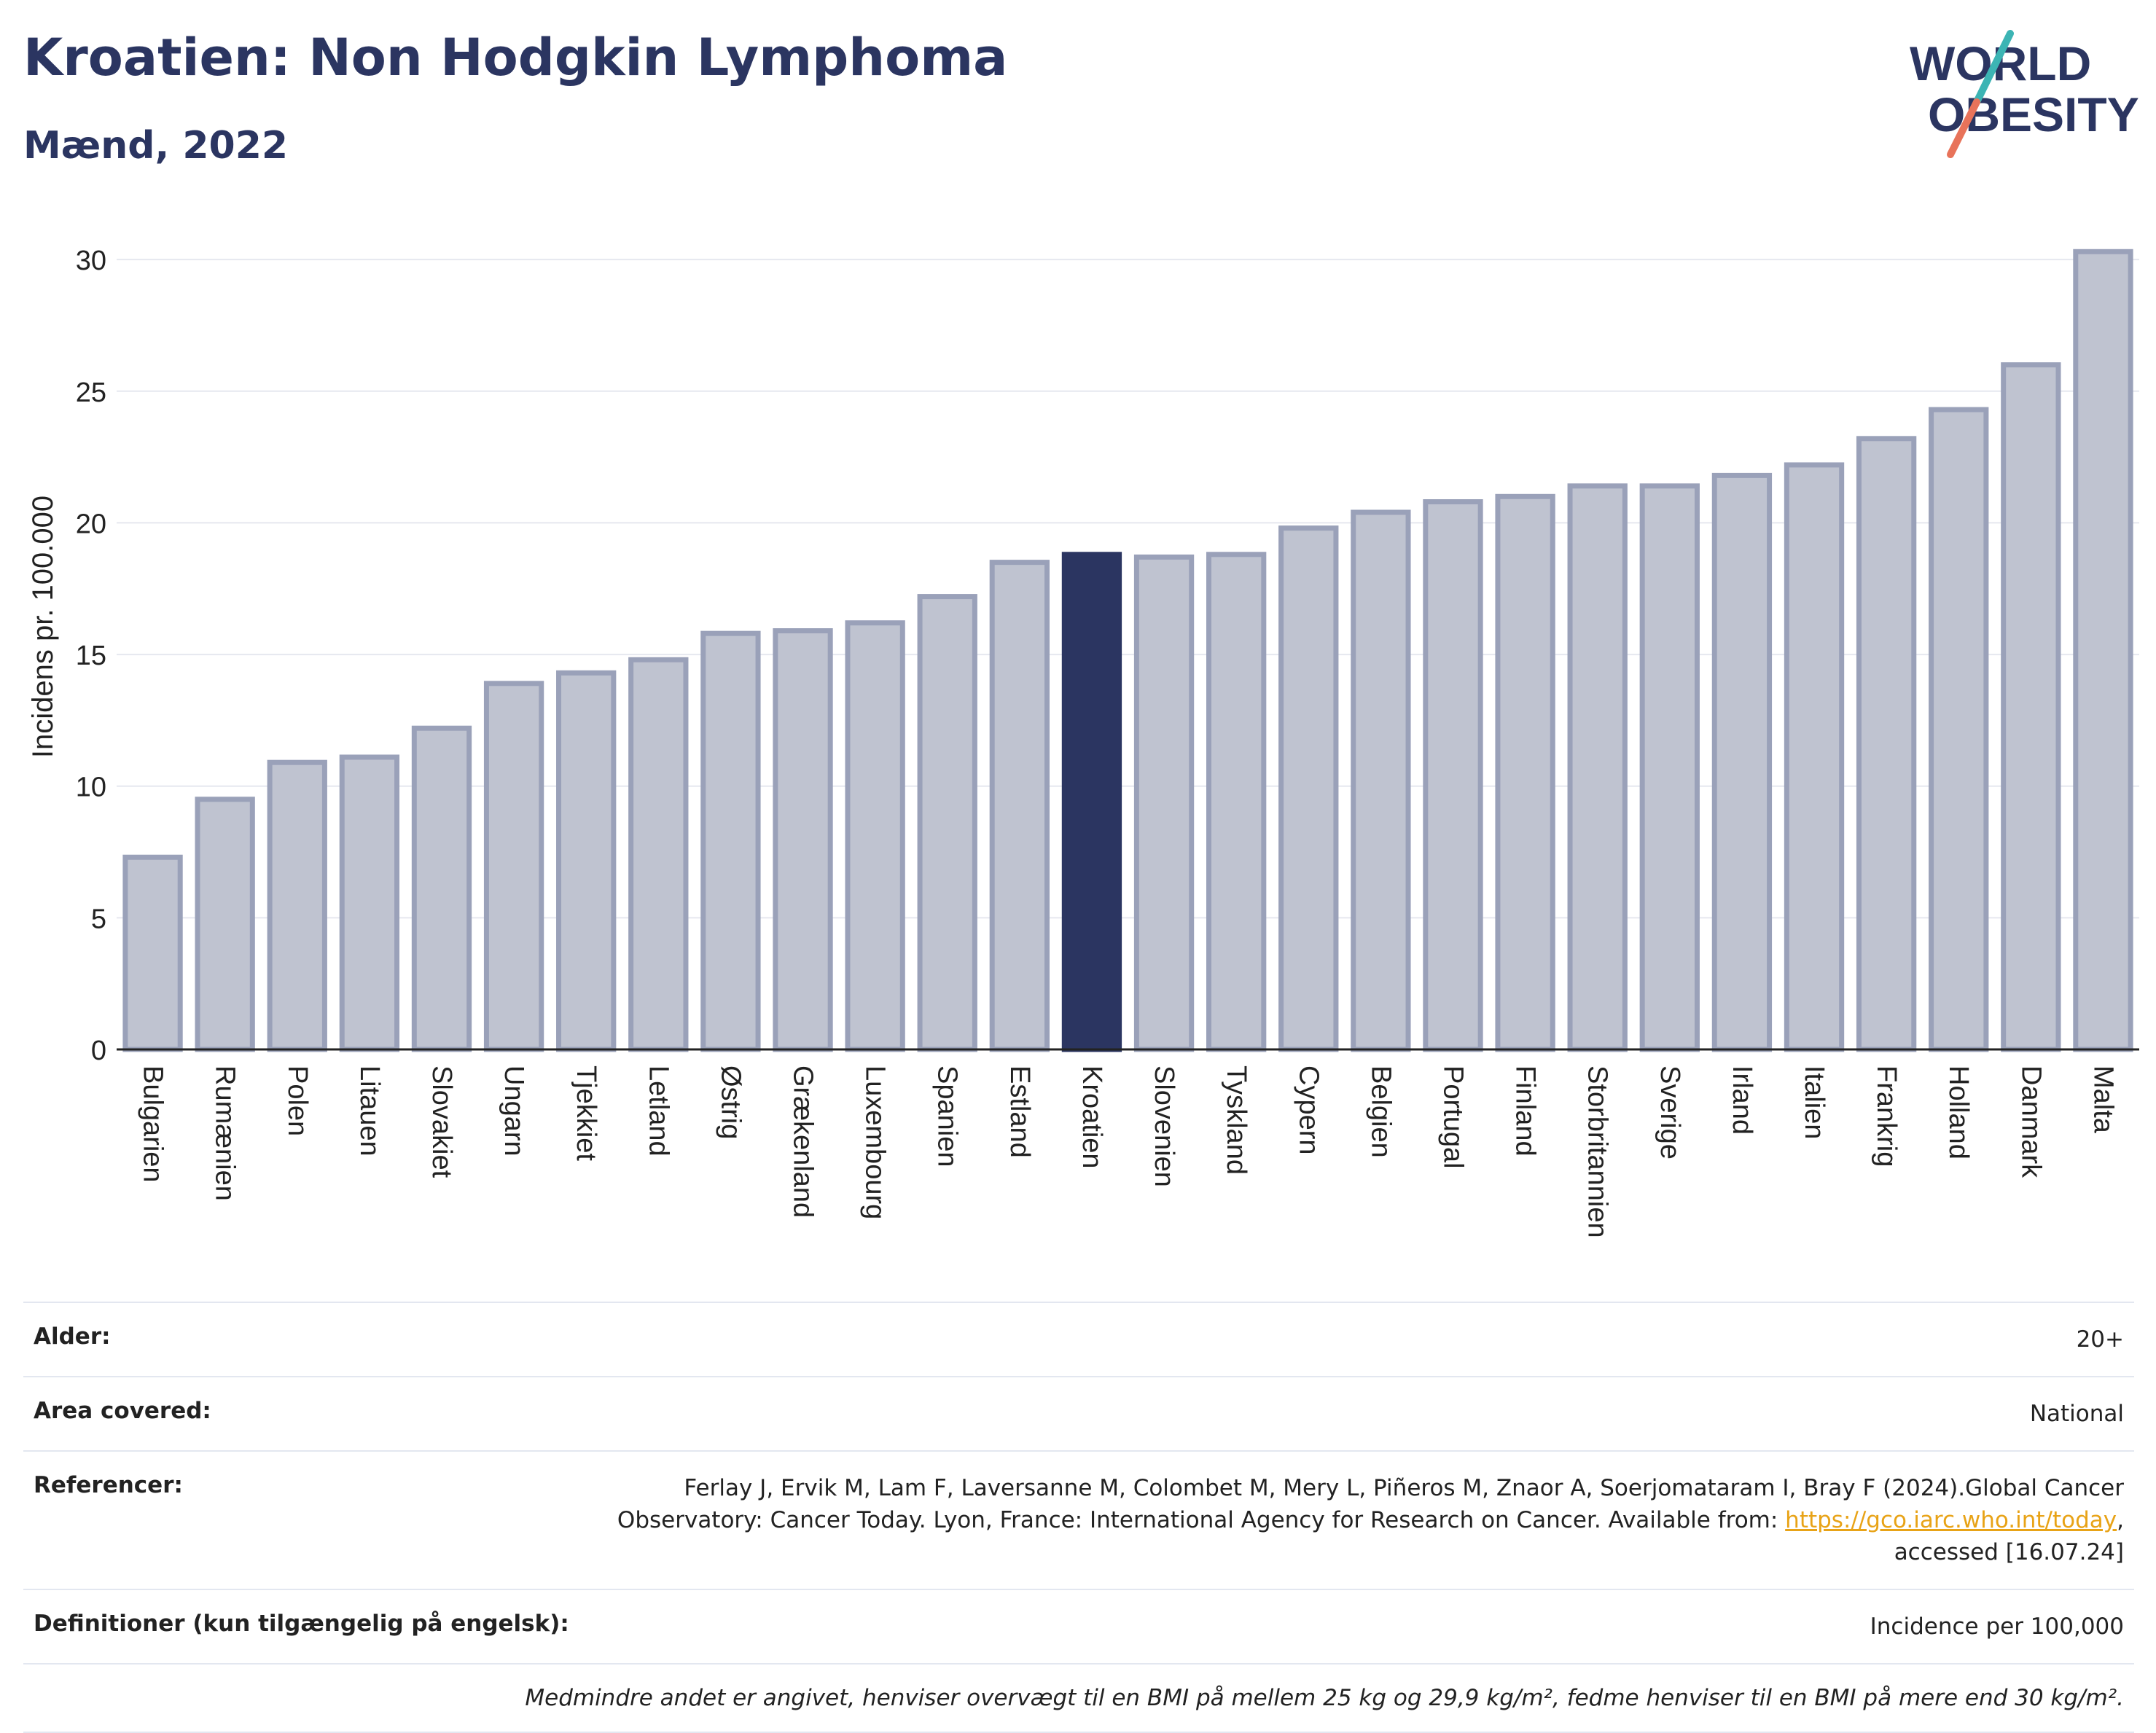  Describe the element at coordinates (659, 855) in the screenshot. I see `bar-letland` at that location.